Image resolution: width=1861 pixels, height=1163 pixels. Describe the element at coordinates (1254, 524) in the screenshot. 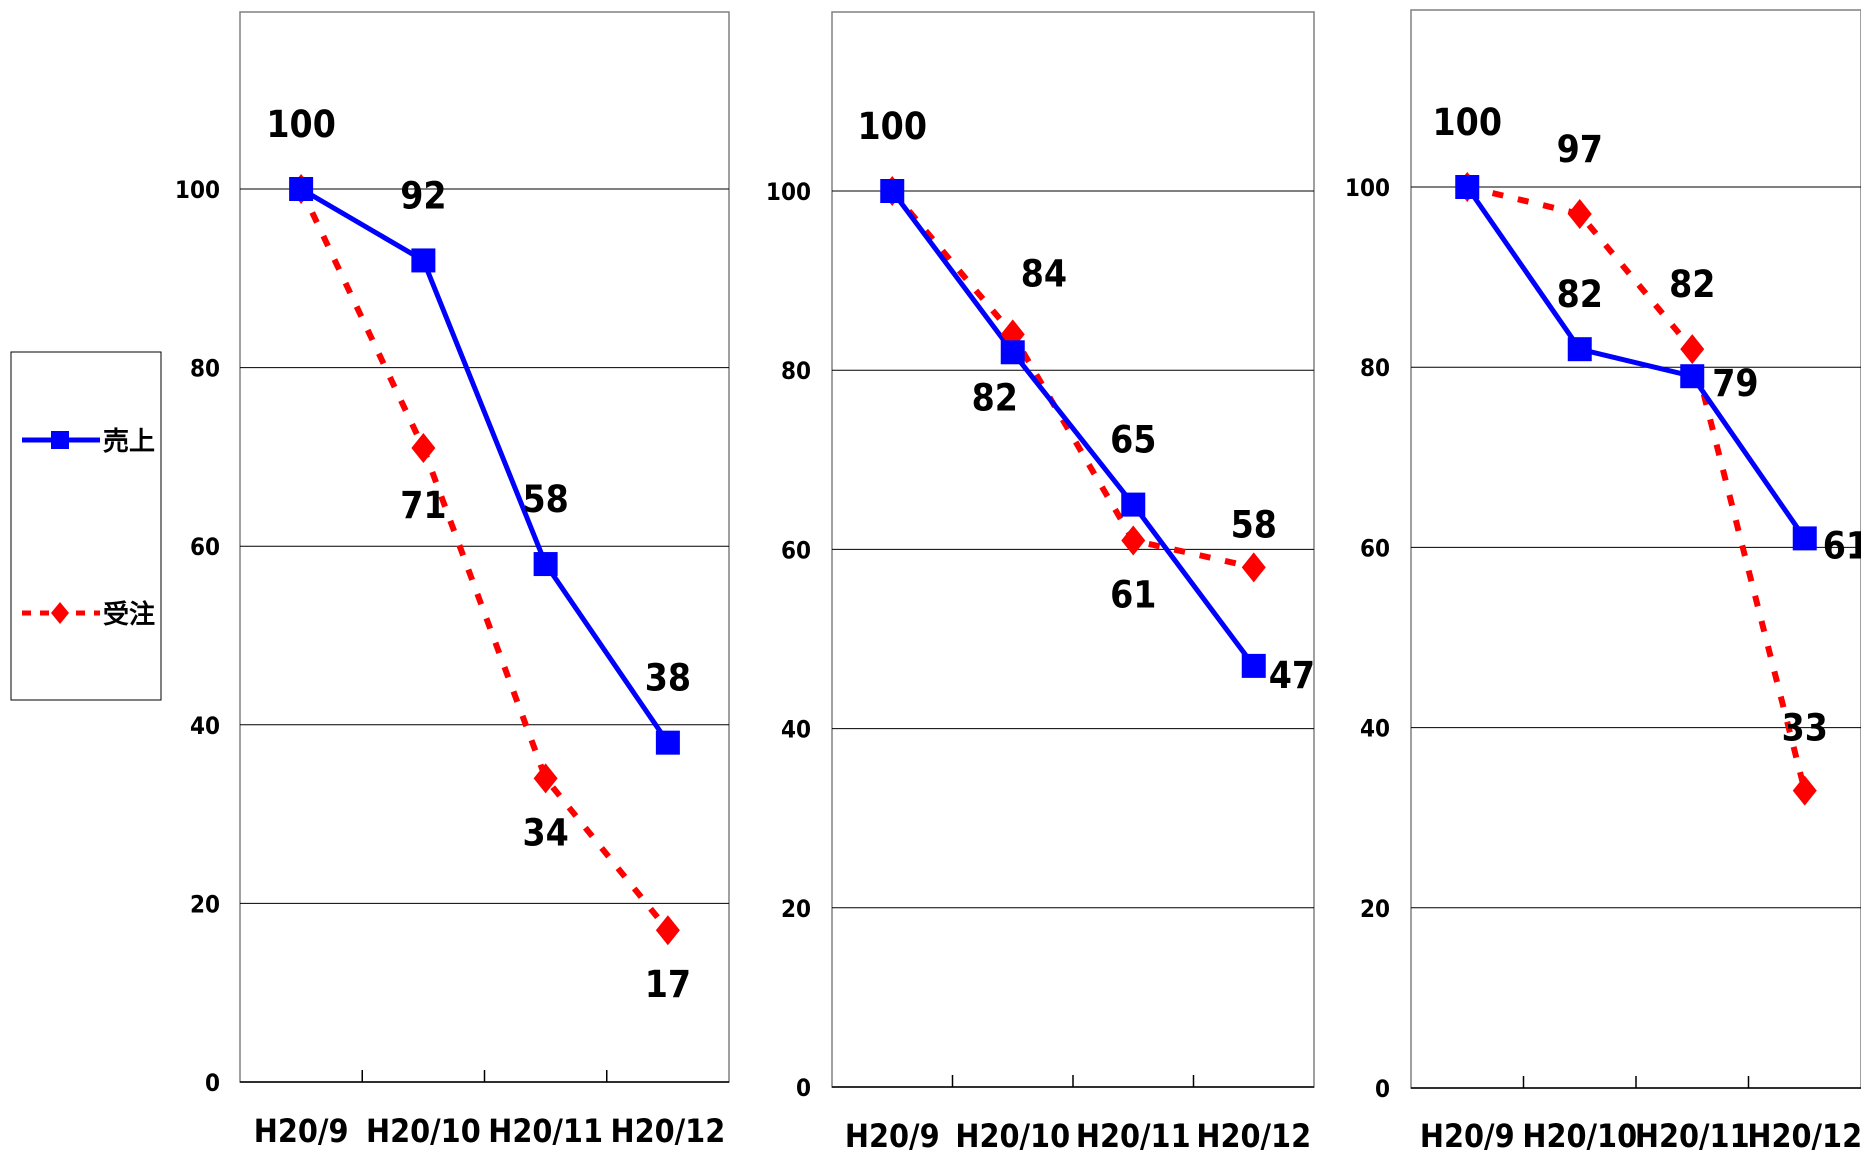

I see `data-label-juchu: 58` at that location.